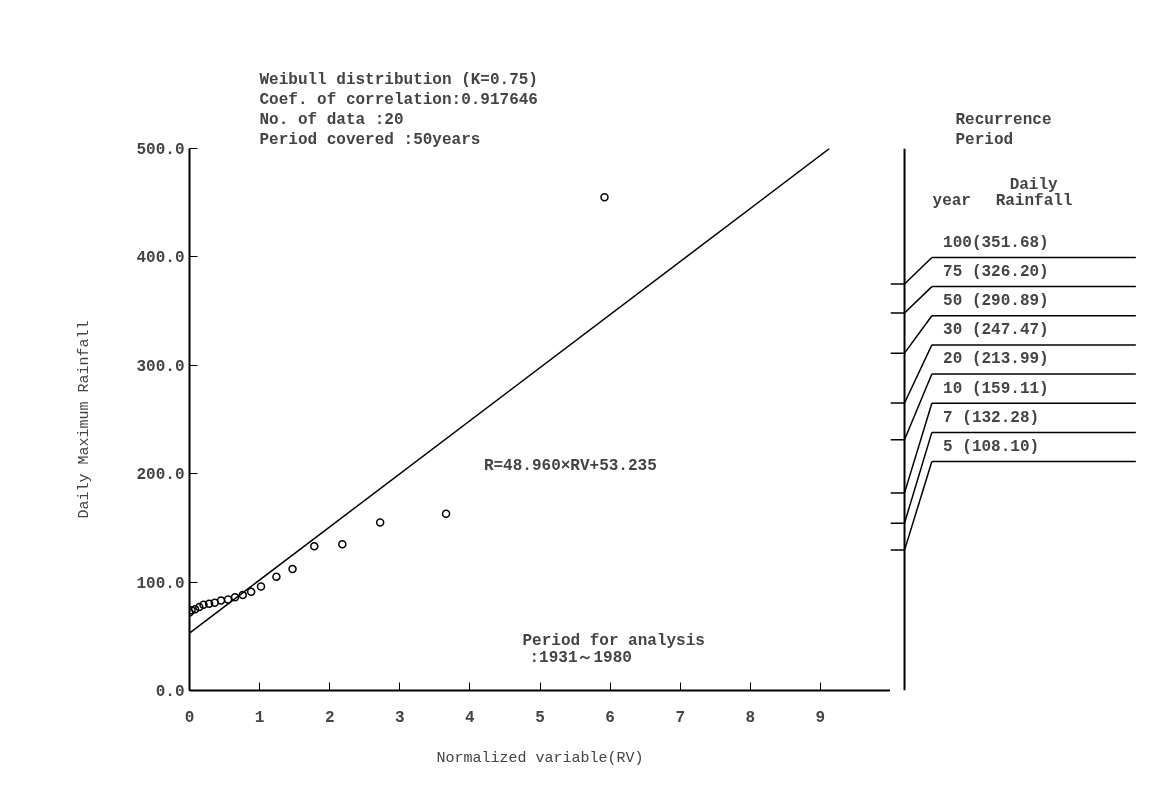  I want to click on text: Period, so click(984, 139).